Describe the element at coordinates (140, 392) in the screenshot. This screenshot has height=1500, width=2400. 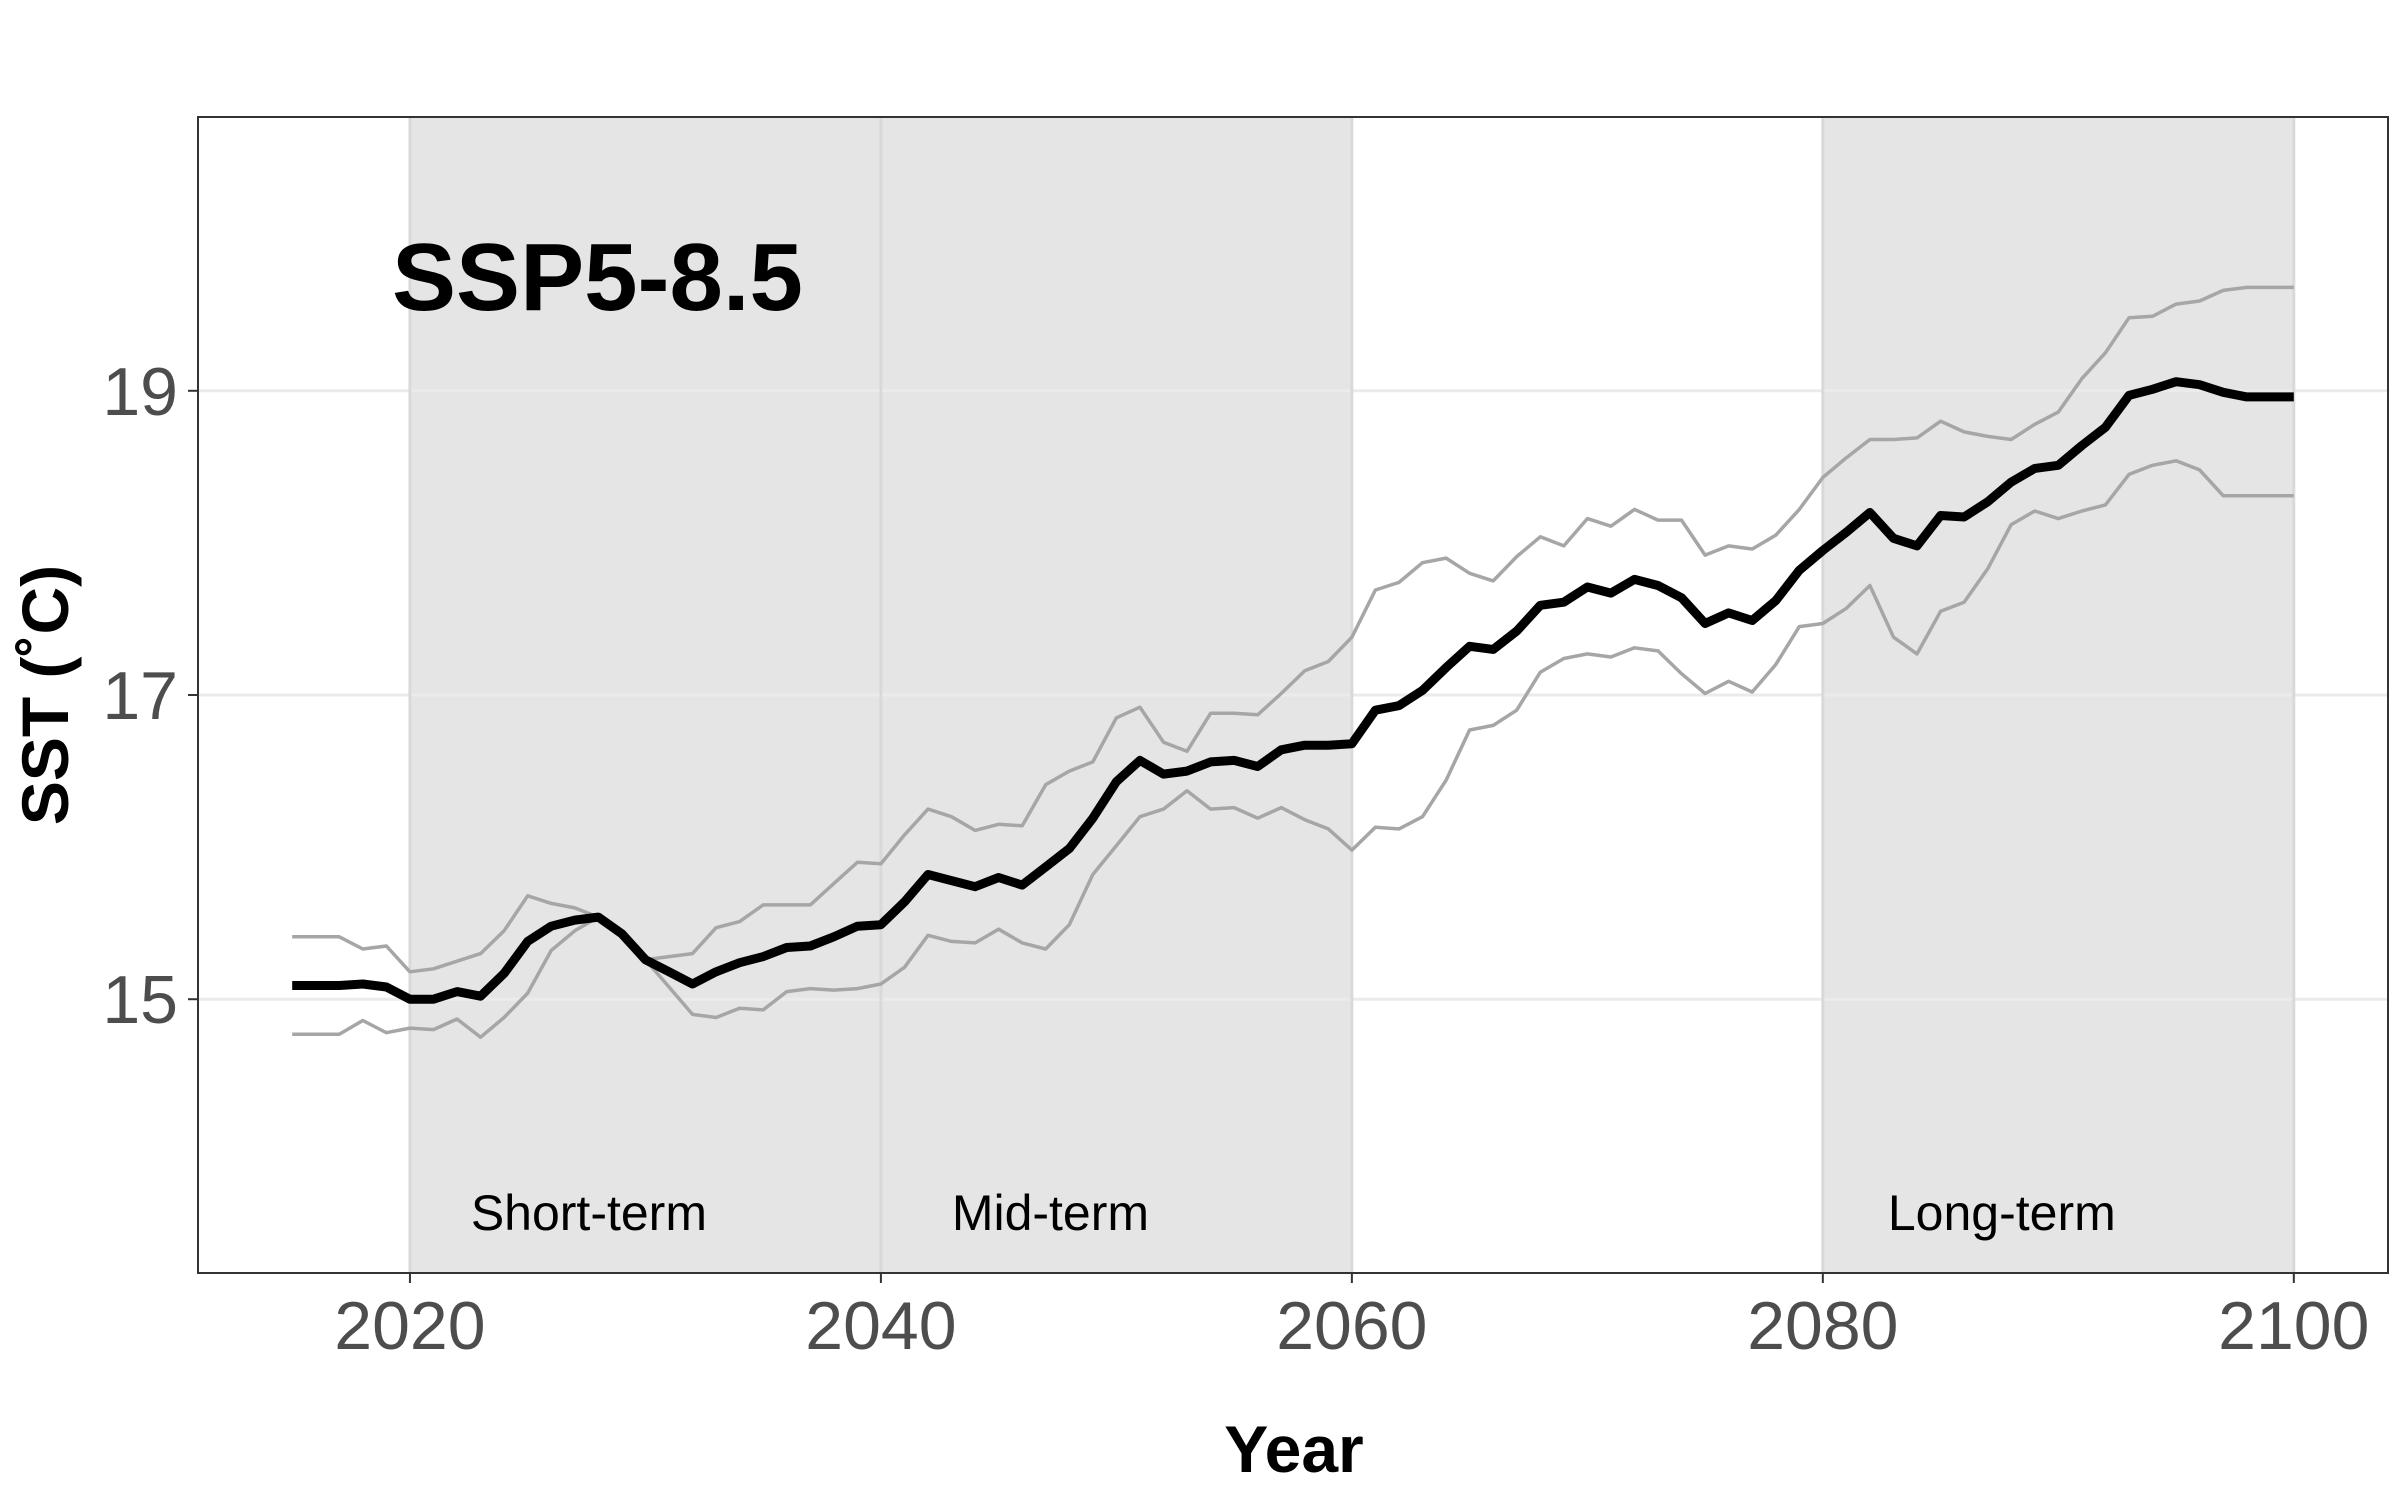
I see `y-tick-label-19: 19` at that location.